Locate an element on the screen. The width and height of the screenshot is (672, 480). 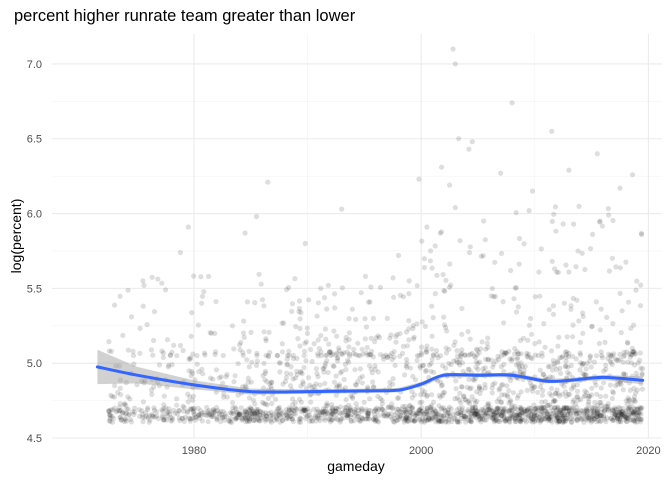
x-tick-label: 2000 is located at coordinates (421, 451).